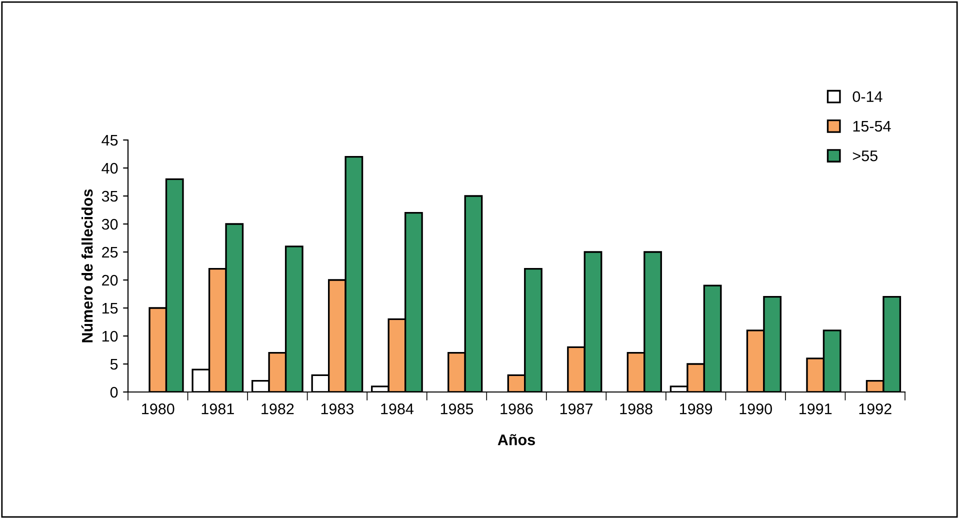 The width and height of the screenshot is (959, 518). I want to click on y-tick-label: 45, so click(110, 140).